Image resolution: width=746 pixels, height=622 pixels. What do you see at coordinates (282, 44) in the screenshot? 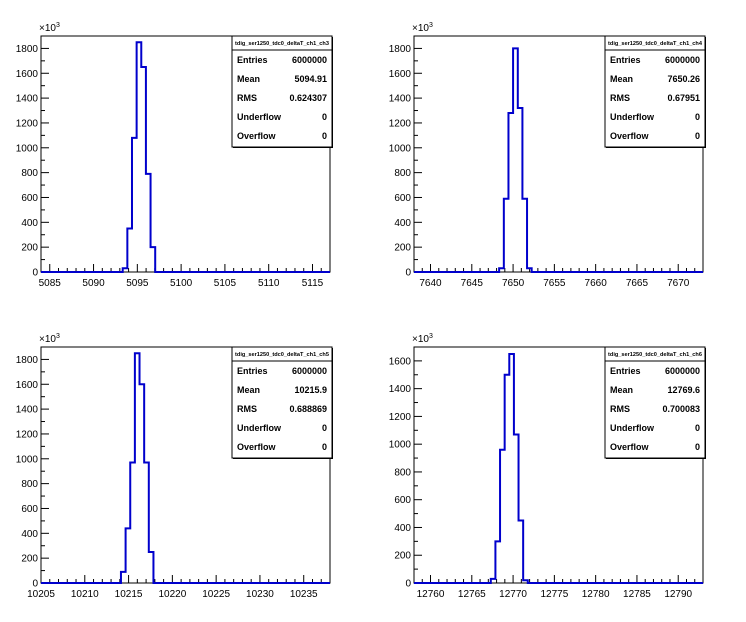
I see `histogram-title: tdig_ser1250_tdc0_deltaT_ch1_ch3` at bounding box center [282, 44].